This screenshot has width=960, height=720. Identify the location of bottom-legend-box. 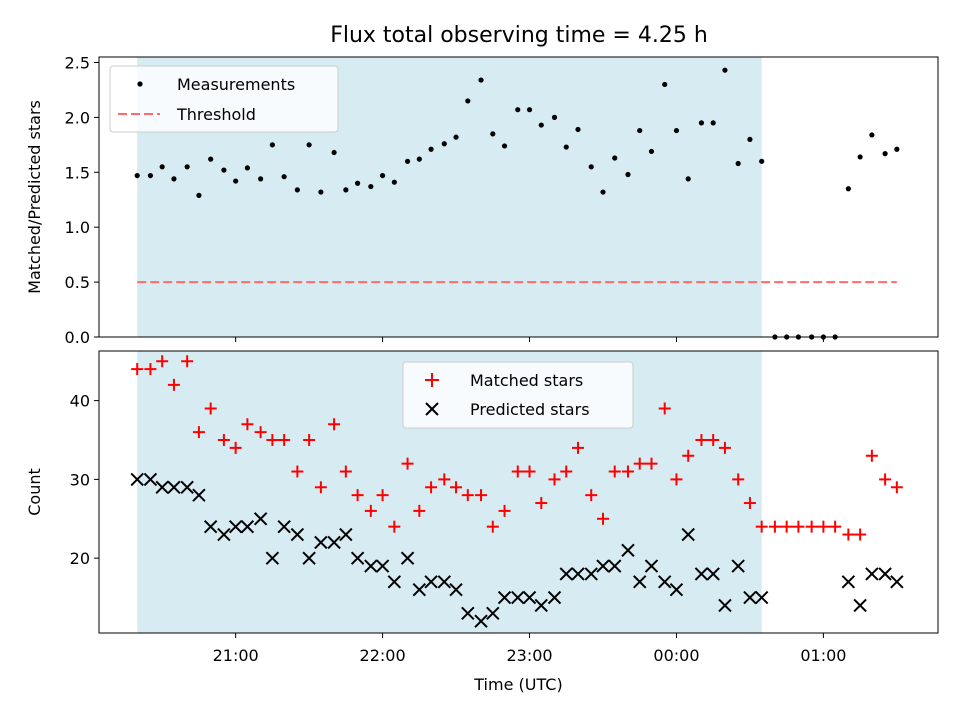
(518, 395).